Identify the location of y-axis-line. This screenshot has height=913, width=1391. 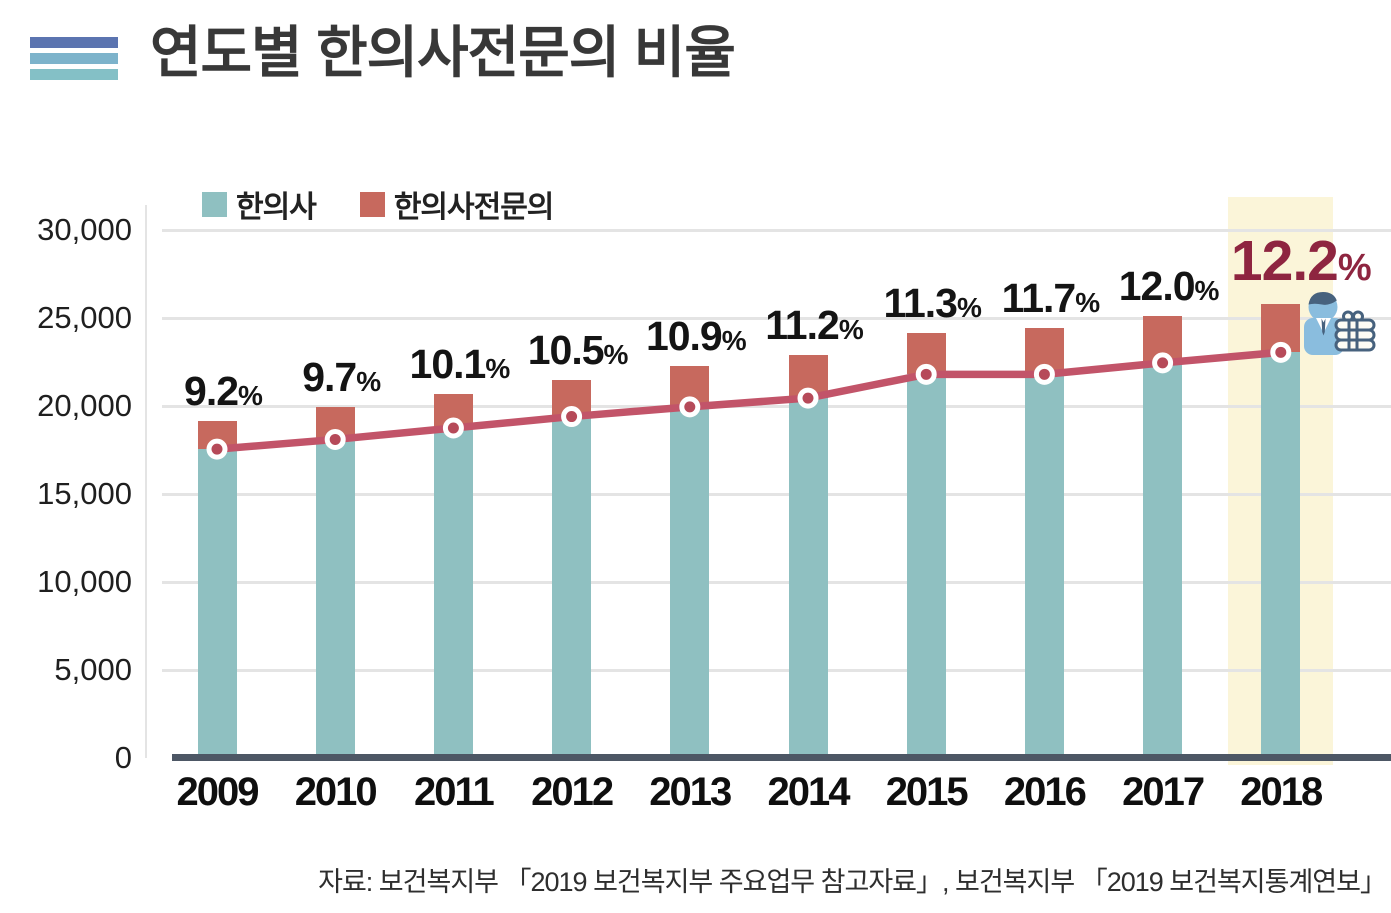
(146, 481).